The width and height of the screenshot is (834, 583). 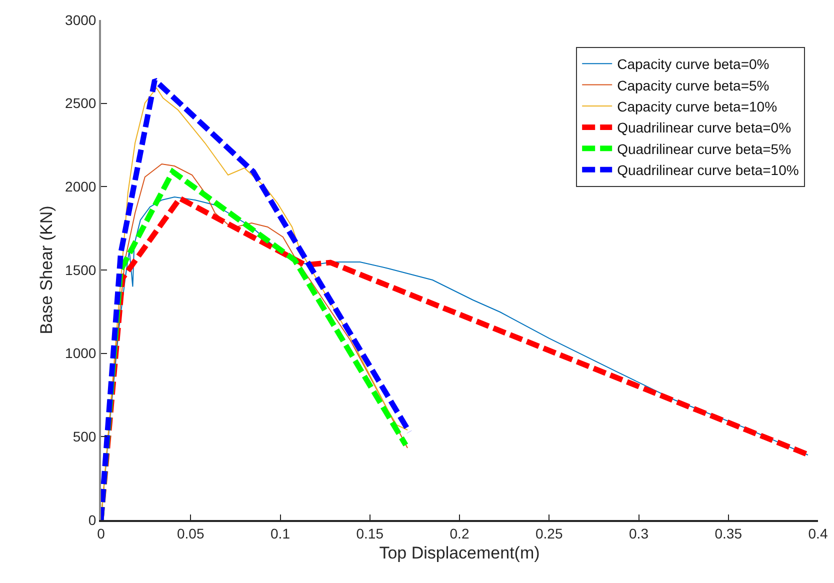 What do you see at coordinates (693, 85) in the screenshot?
I see `legend-label: Capacity curve beta=5%` at bounding box center [693, 85].